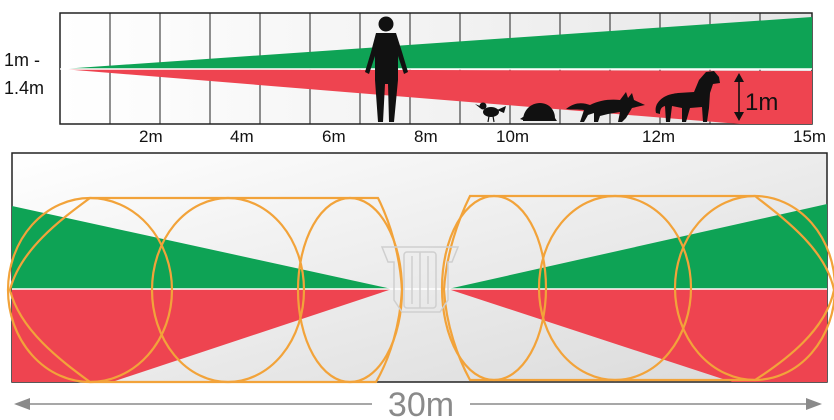  I want to click on left-upper-zone, so click(202, 247).